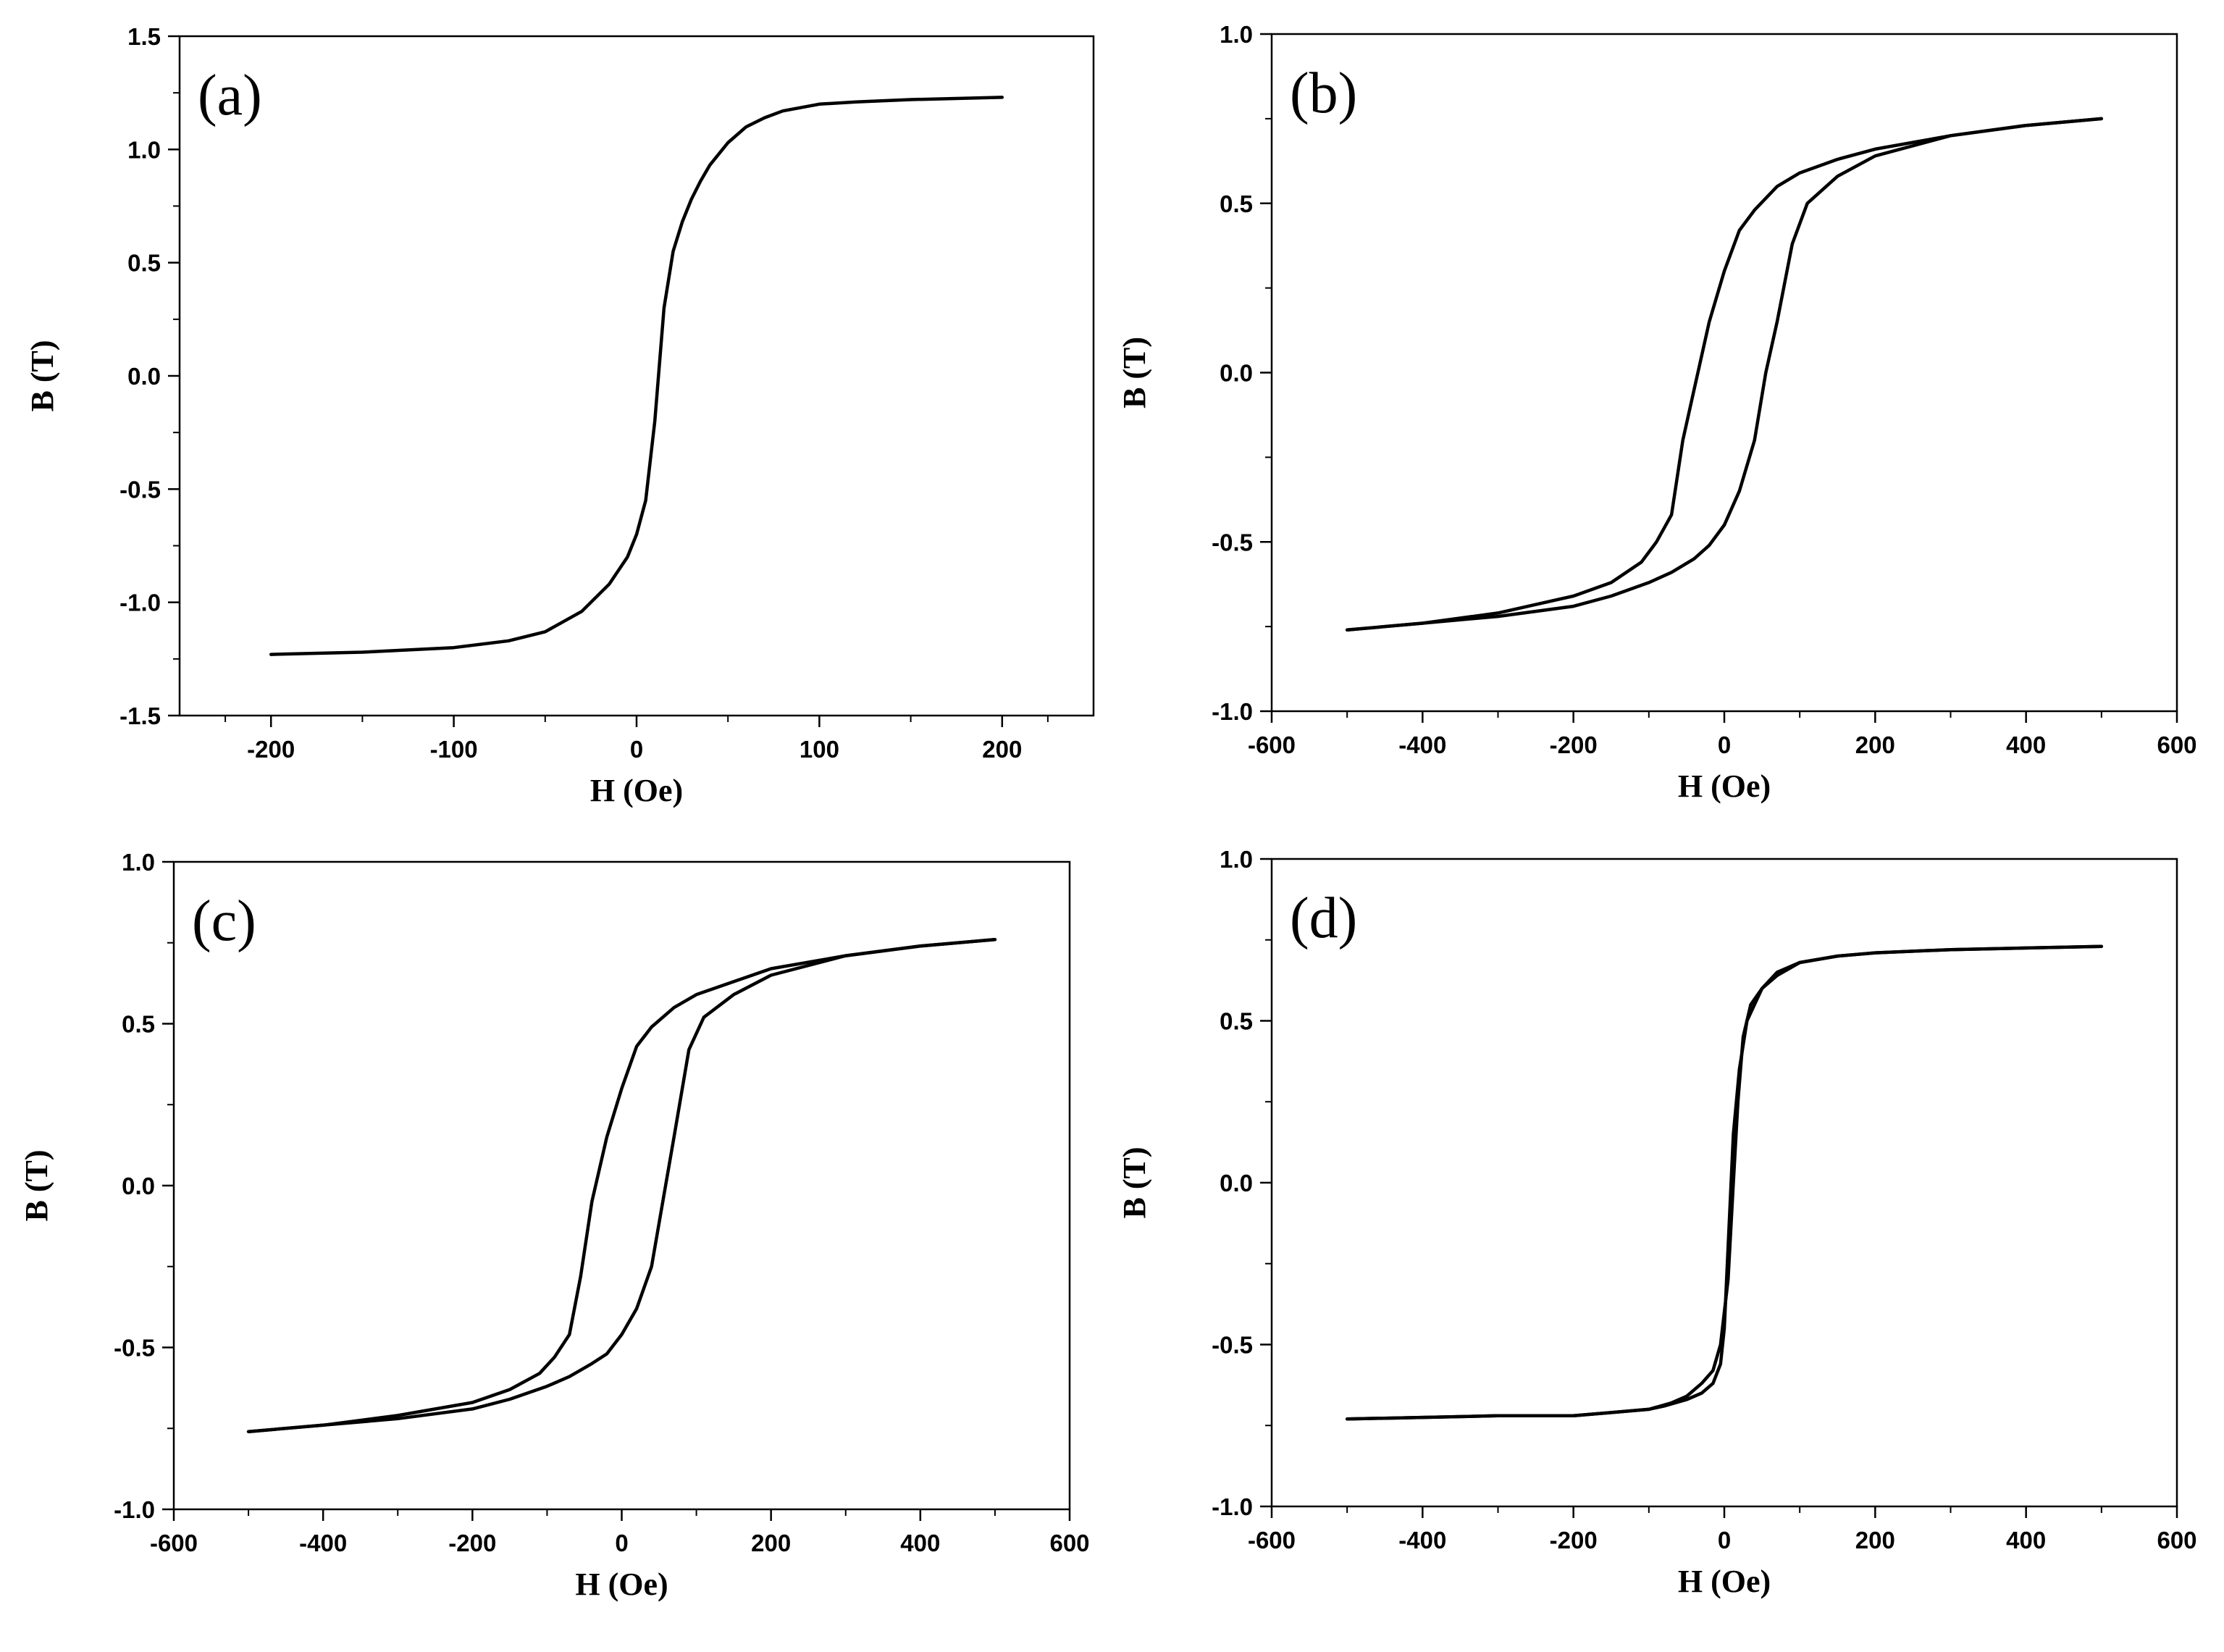 Image resolution: width=2224 pixels, height=1652 pixels. Describe the element at coordinates (454, 749) in the screenshot. I see `x-tick-label: -100` at that location.